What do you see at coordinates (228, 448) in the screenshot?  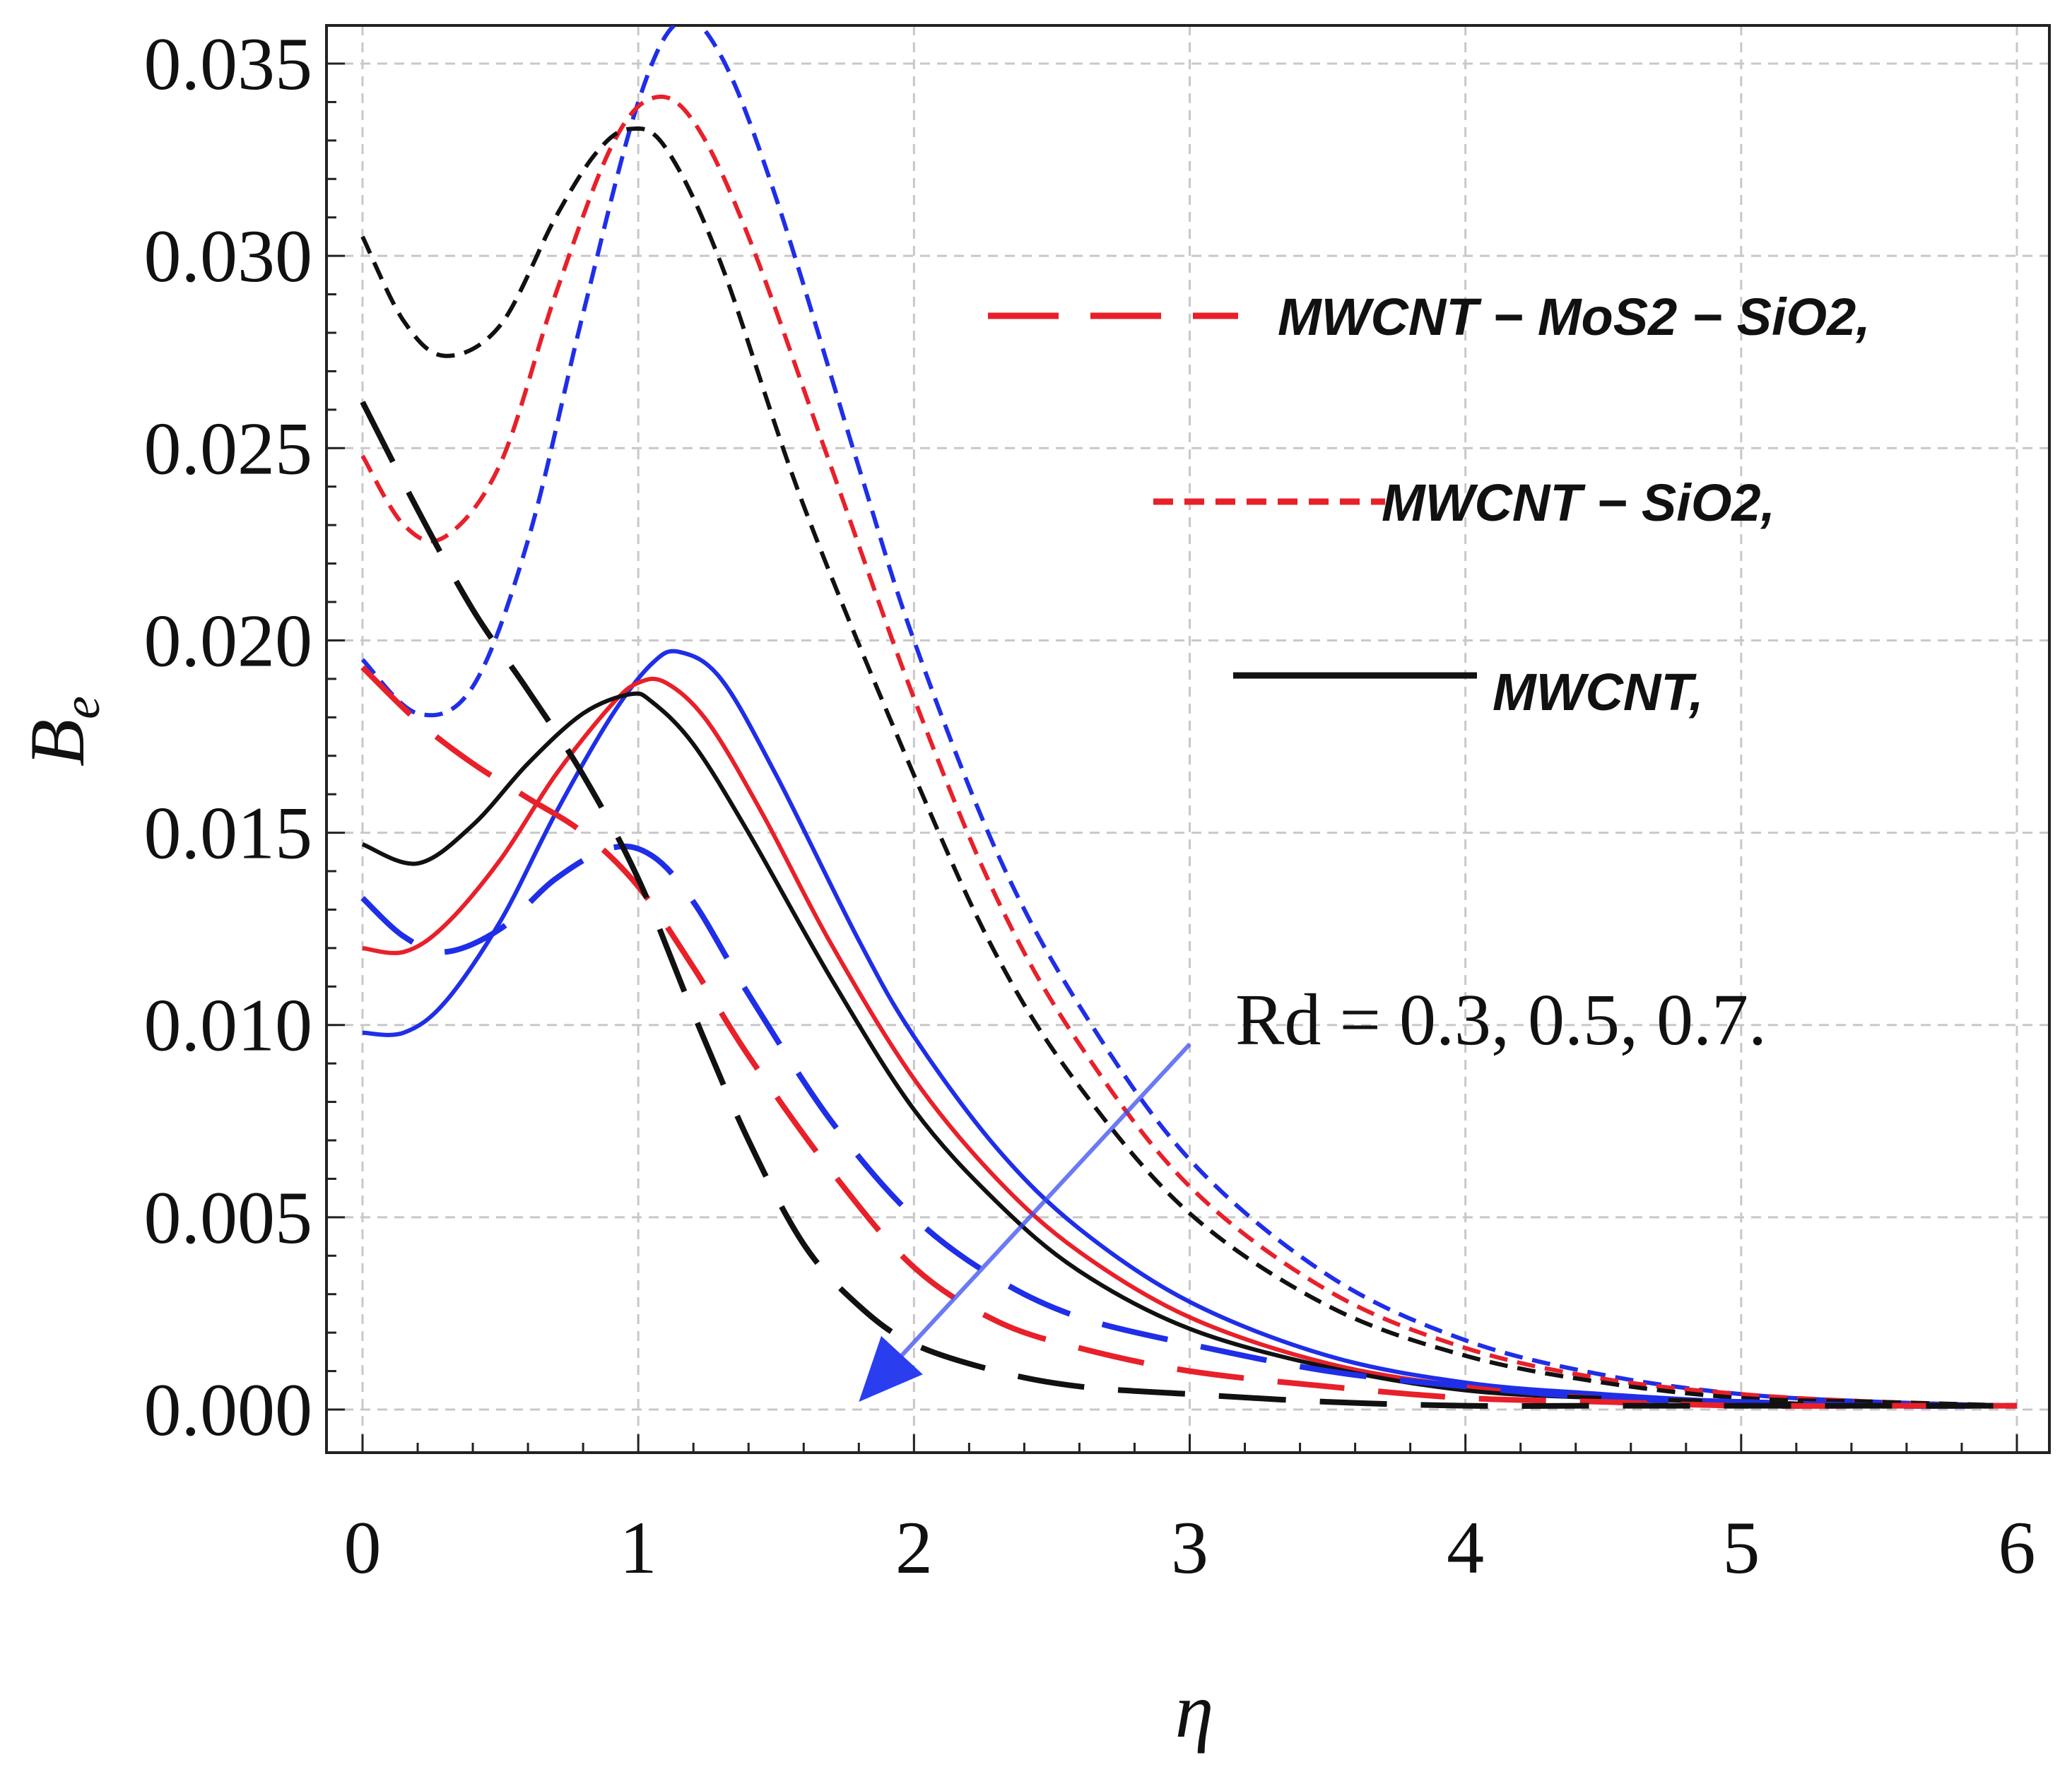 I see `y-tick-label-0.025: 0.025` at bounding box center [228, 448].